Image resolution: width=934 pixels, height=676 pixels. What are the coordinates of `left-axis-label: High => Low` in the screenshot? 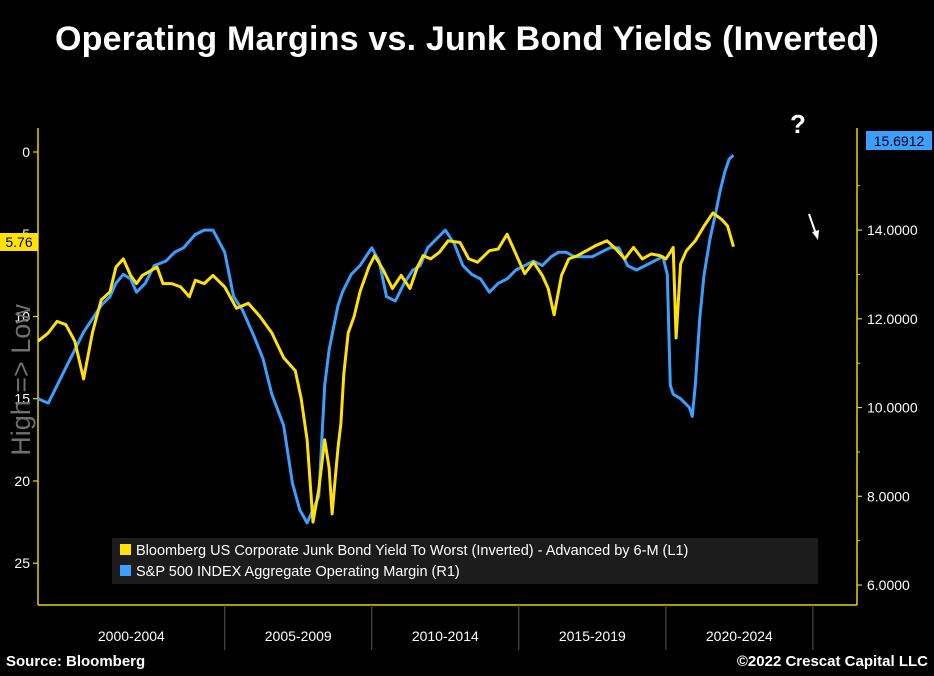 It's located at (21, 380).